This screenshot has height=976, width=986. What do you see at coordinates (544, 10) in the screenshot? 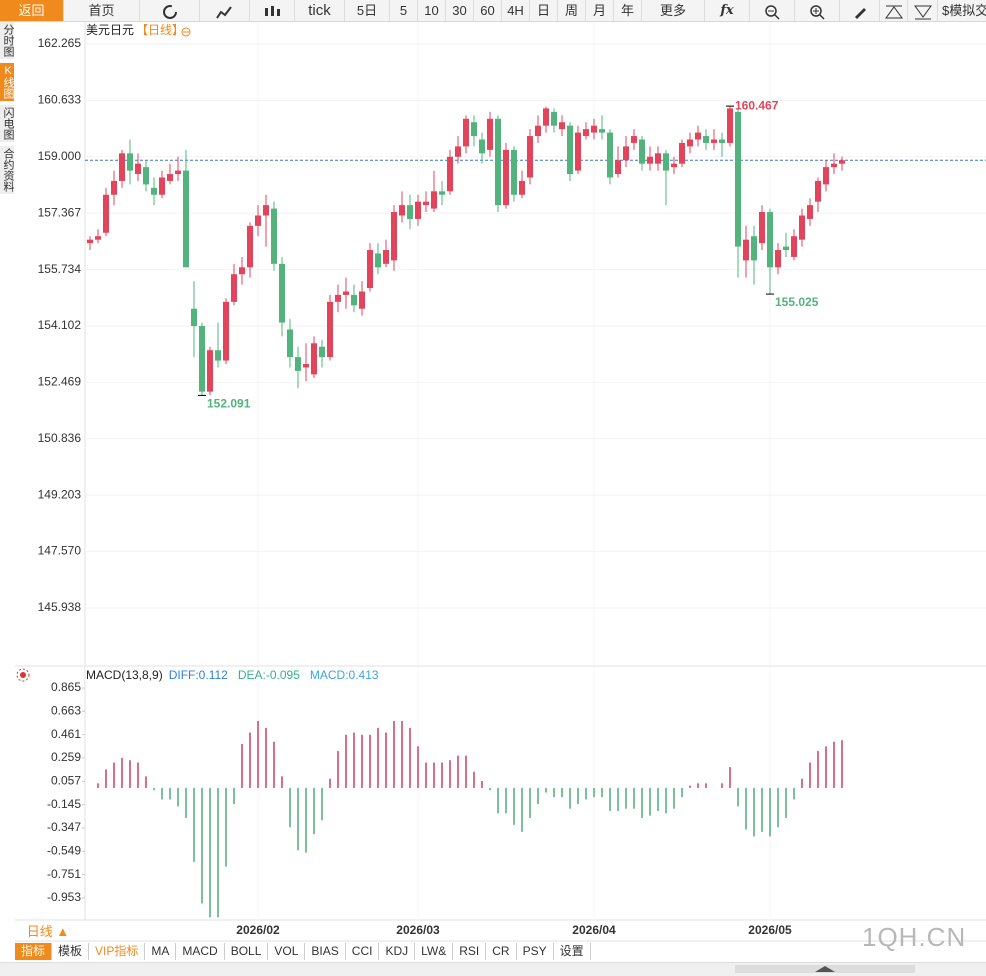
I see `period-button: 日` at bounding box center [544, 10].